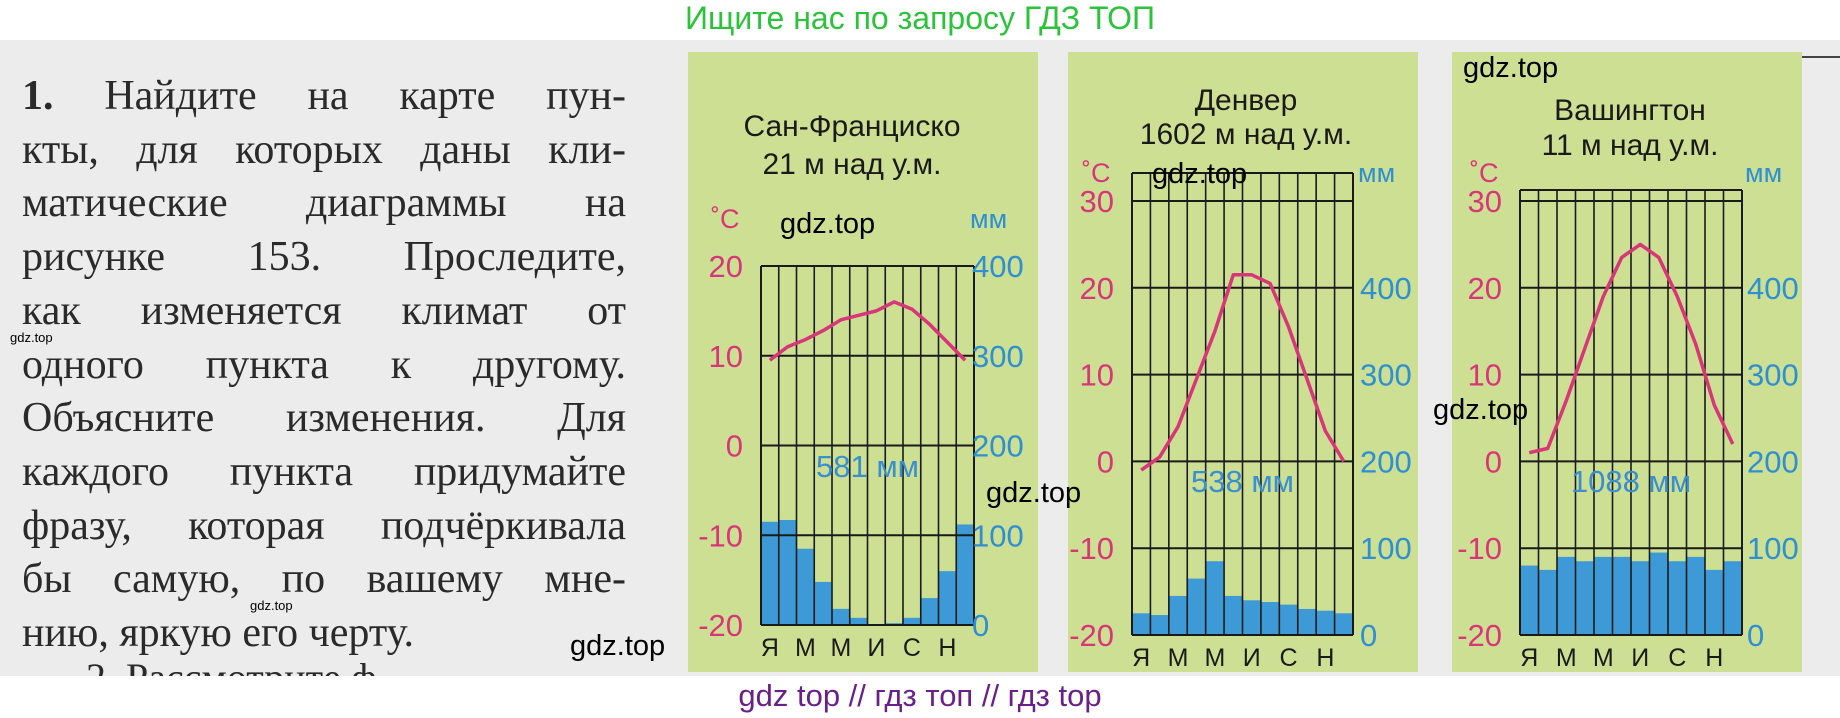 The height and width of the screenshot is (718, 1840). Describe the element at coordinates (324, 96) in the screenshot. I see `task-line: 1. Найдите на карте пун-` at that location.